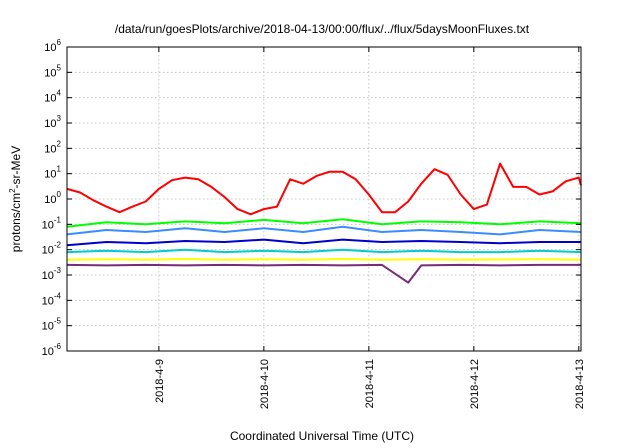  What do you see at coordinates (59, 67) in the screenshot?
I see `y-tick-exponent: 5` at bounding box center [59, 67].